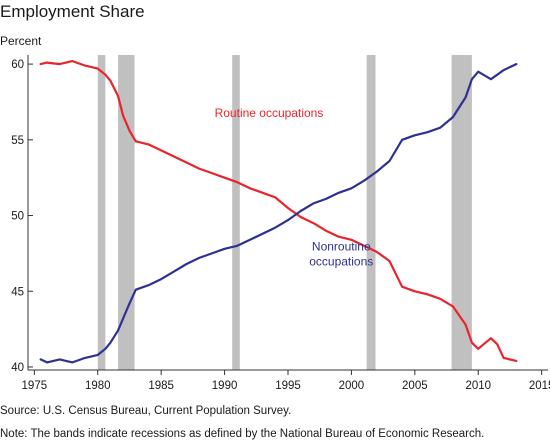  Describe the element at coordinates (17, 292) in the screenshot. I see `y-tick-label: 45` at that location.